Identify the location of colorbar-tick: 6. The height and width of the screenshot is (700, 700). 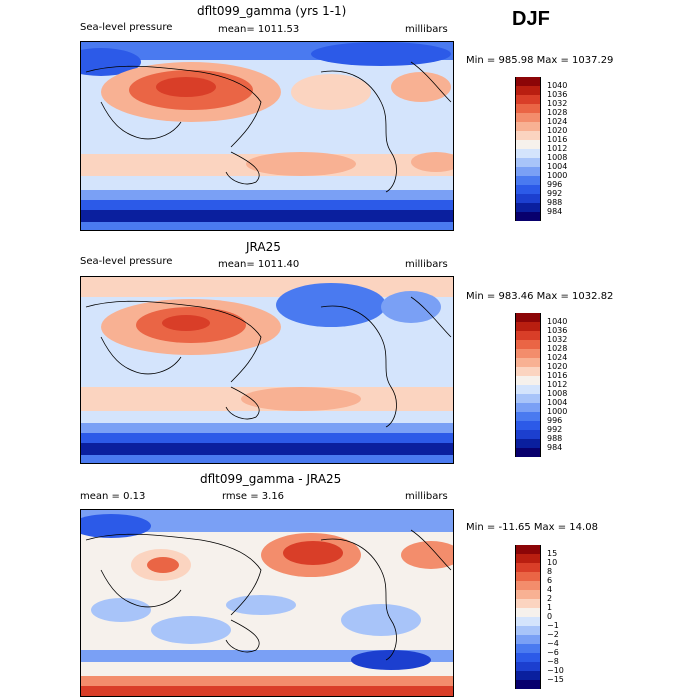
(550, 580).